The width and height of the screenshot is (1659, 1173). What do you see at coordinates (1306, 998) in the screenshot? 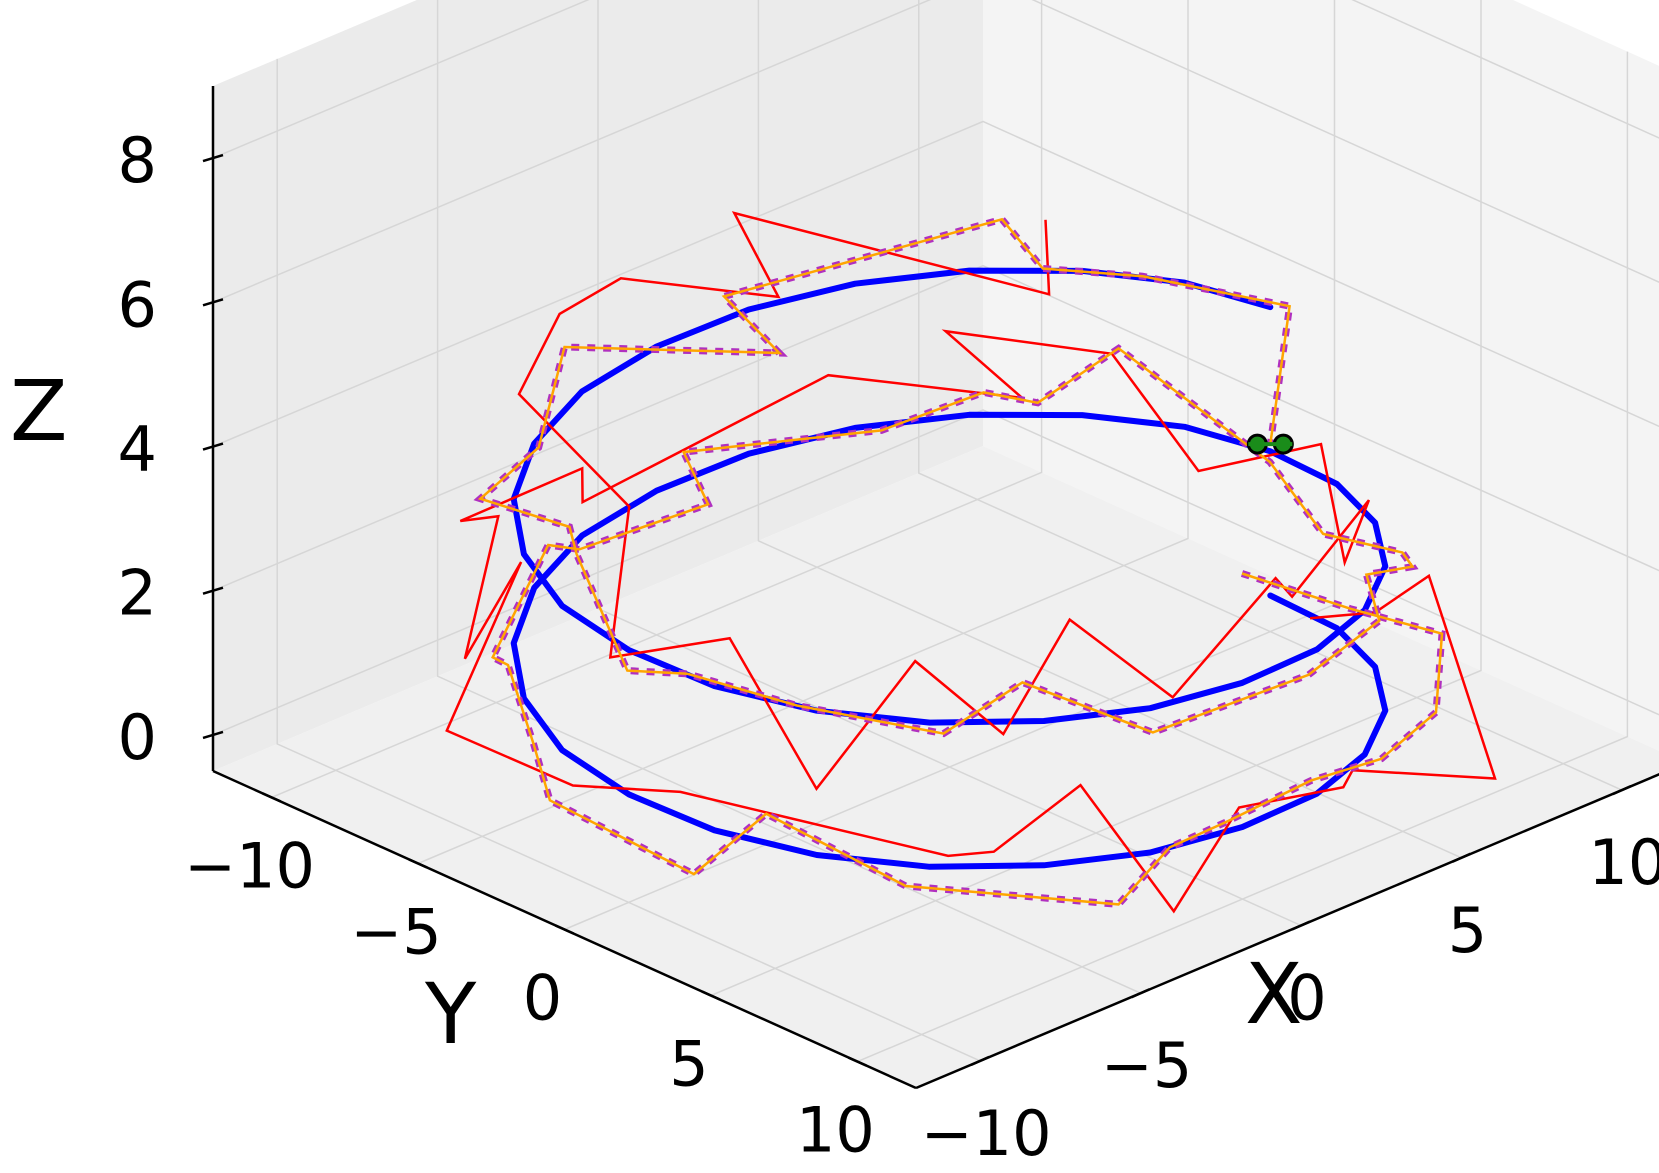
I see `x-tick-label: 0` at bounding box center [1306, 998].